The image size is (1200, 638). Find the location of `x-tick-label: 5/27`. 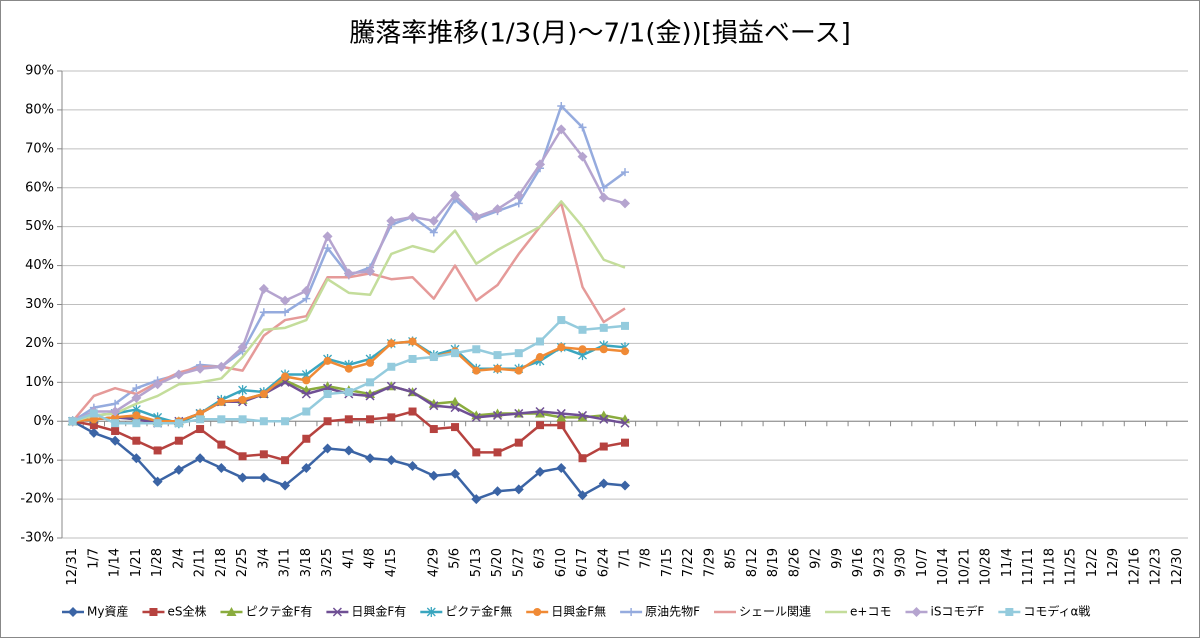

x-tick-label: 5/27 is located at coordinates (518, 562).